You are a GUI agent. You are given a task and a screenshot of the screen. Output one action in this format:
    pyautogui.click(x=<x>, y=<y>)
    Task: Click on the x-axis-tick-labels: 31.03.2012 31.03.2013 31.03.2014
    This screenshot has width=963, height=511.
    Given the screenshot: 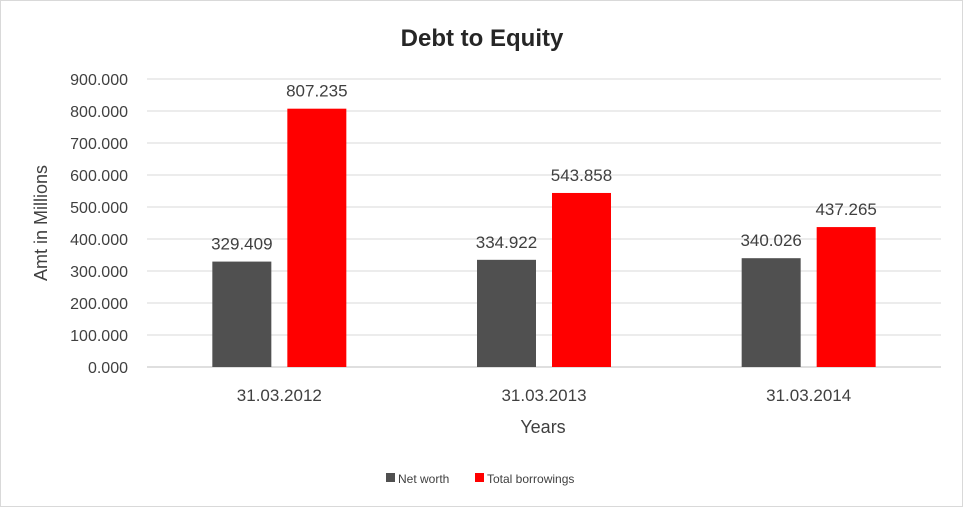 What is the action you would take?
    pyautogui.click(x=544, y=395)
    